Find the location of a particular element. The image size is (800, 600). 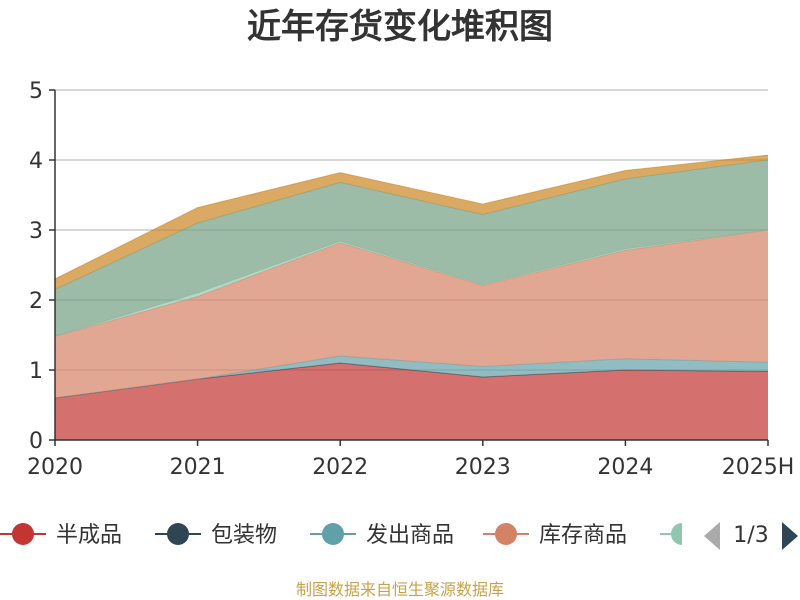

legend-item-1: 半成品 is located at coordinates (61, 535).